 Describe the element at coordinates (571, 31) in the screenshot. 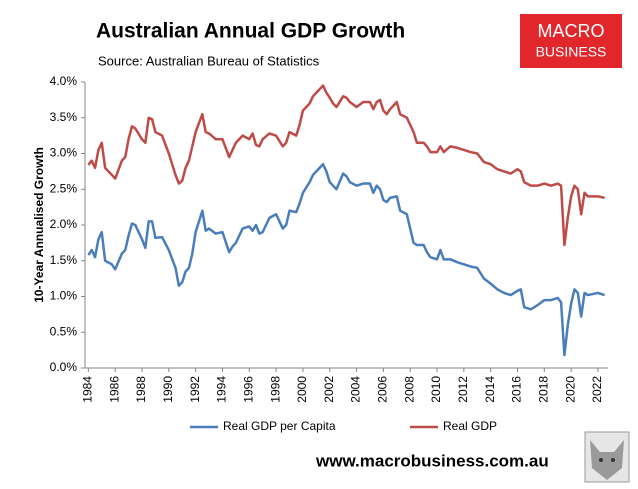

I see `logo-text: MACRO` at that location.